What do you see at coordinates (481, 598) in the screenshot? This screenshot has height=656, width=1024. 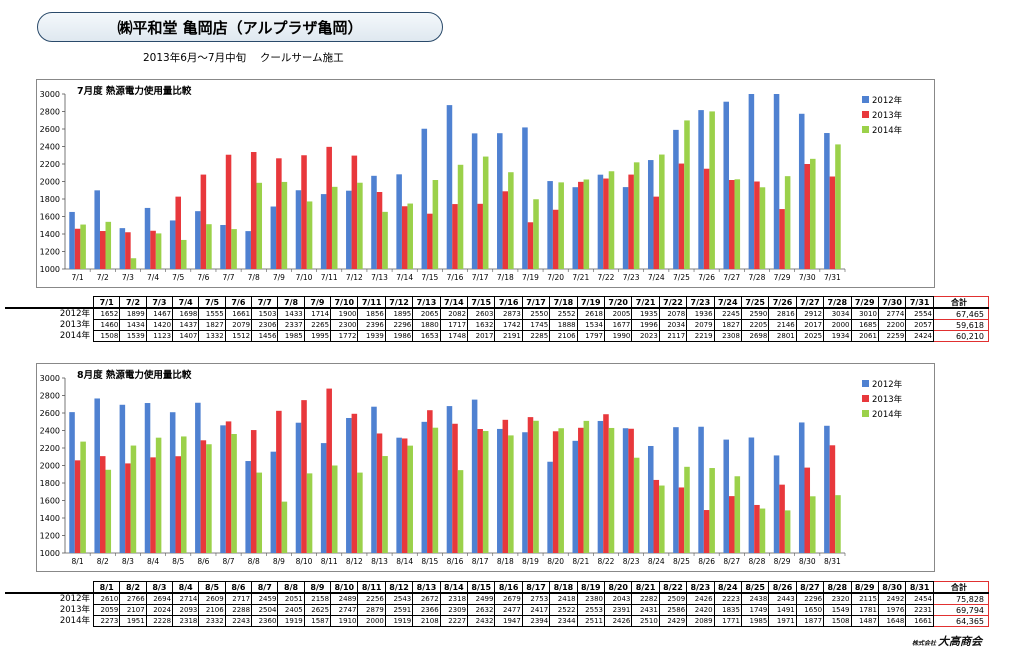 I see `table-cell: 2499` at bounding box center [481, 598].